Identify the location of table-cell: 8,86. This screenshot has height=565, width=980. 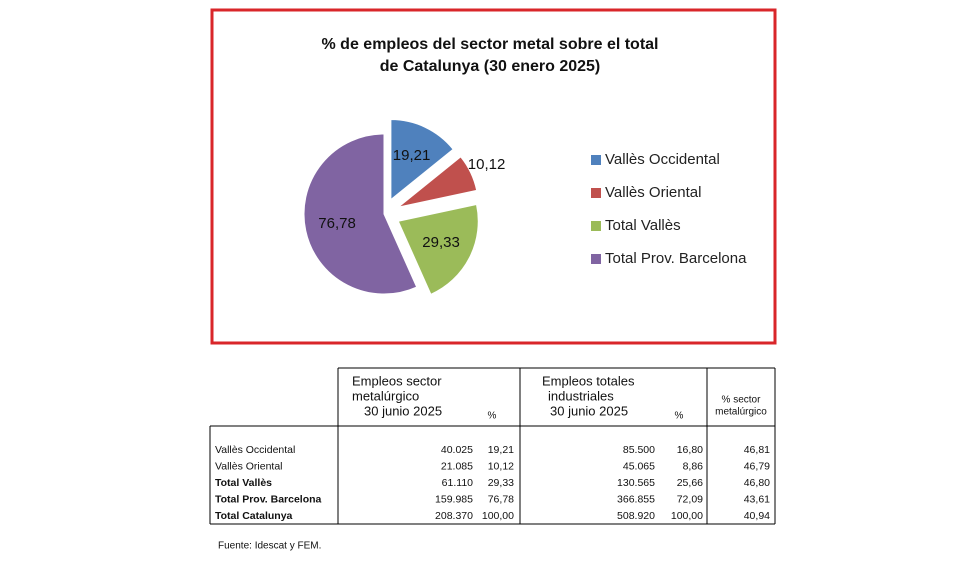
(693, 466).